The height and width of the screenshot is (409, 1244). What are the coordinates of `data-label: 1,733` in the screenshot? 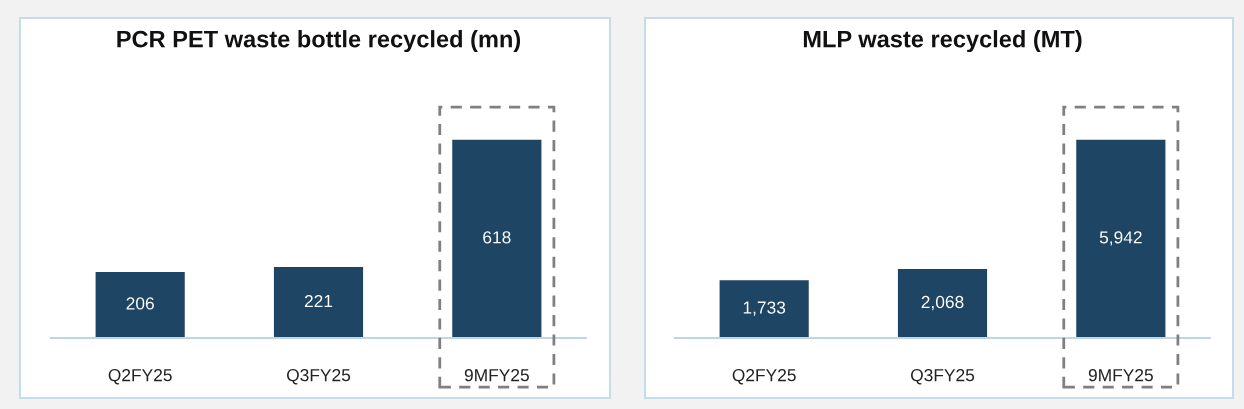 It's located at (764, 308).